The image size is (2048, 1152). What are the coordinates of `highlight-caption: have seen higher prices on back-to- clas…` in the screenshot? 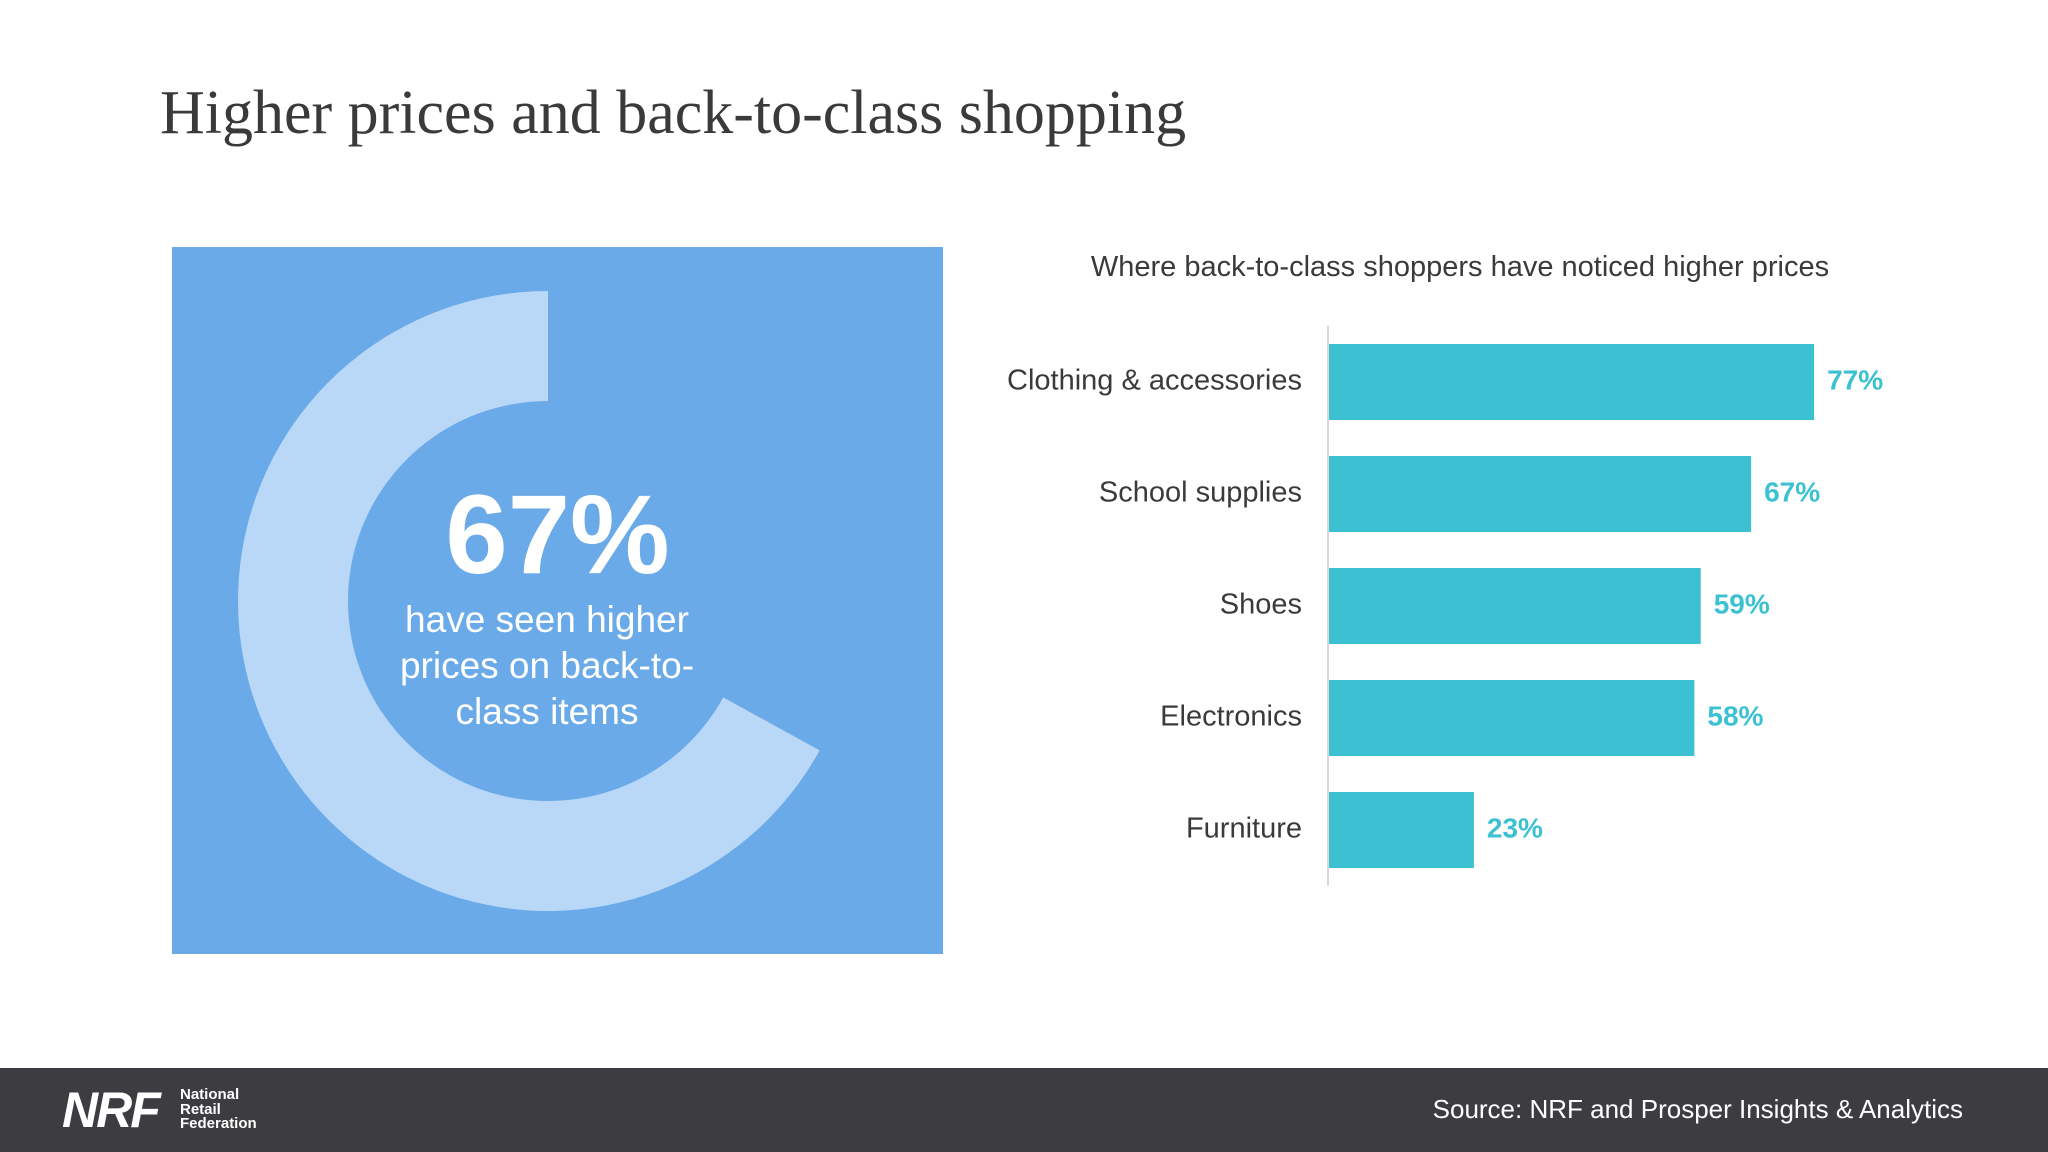 It's located at (547, 666).